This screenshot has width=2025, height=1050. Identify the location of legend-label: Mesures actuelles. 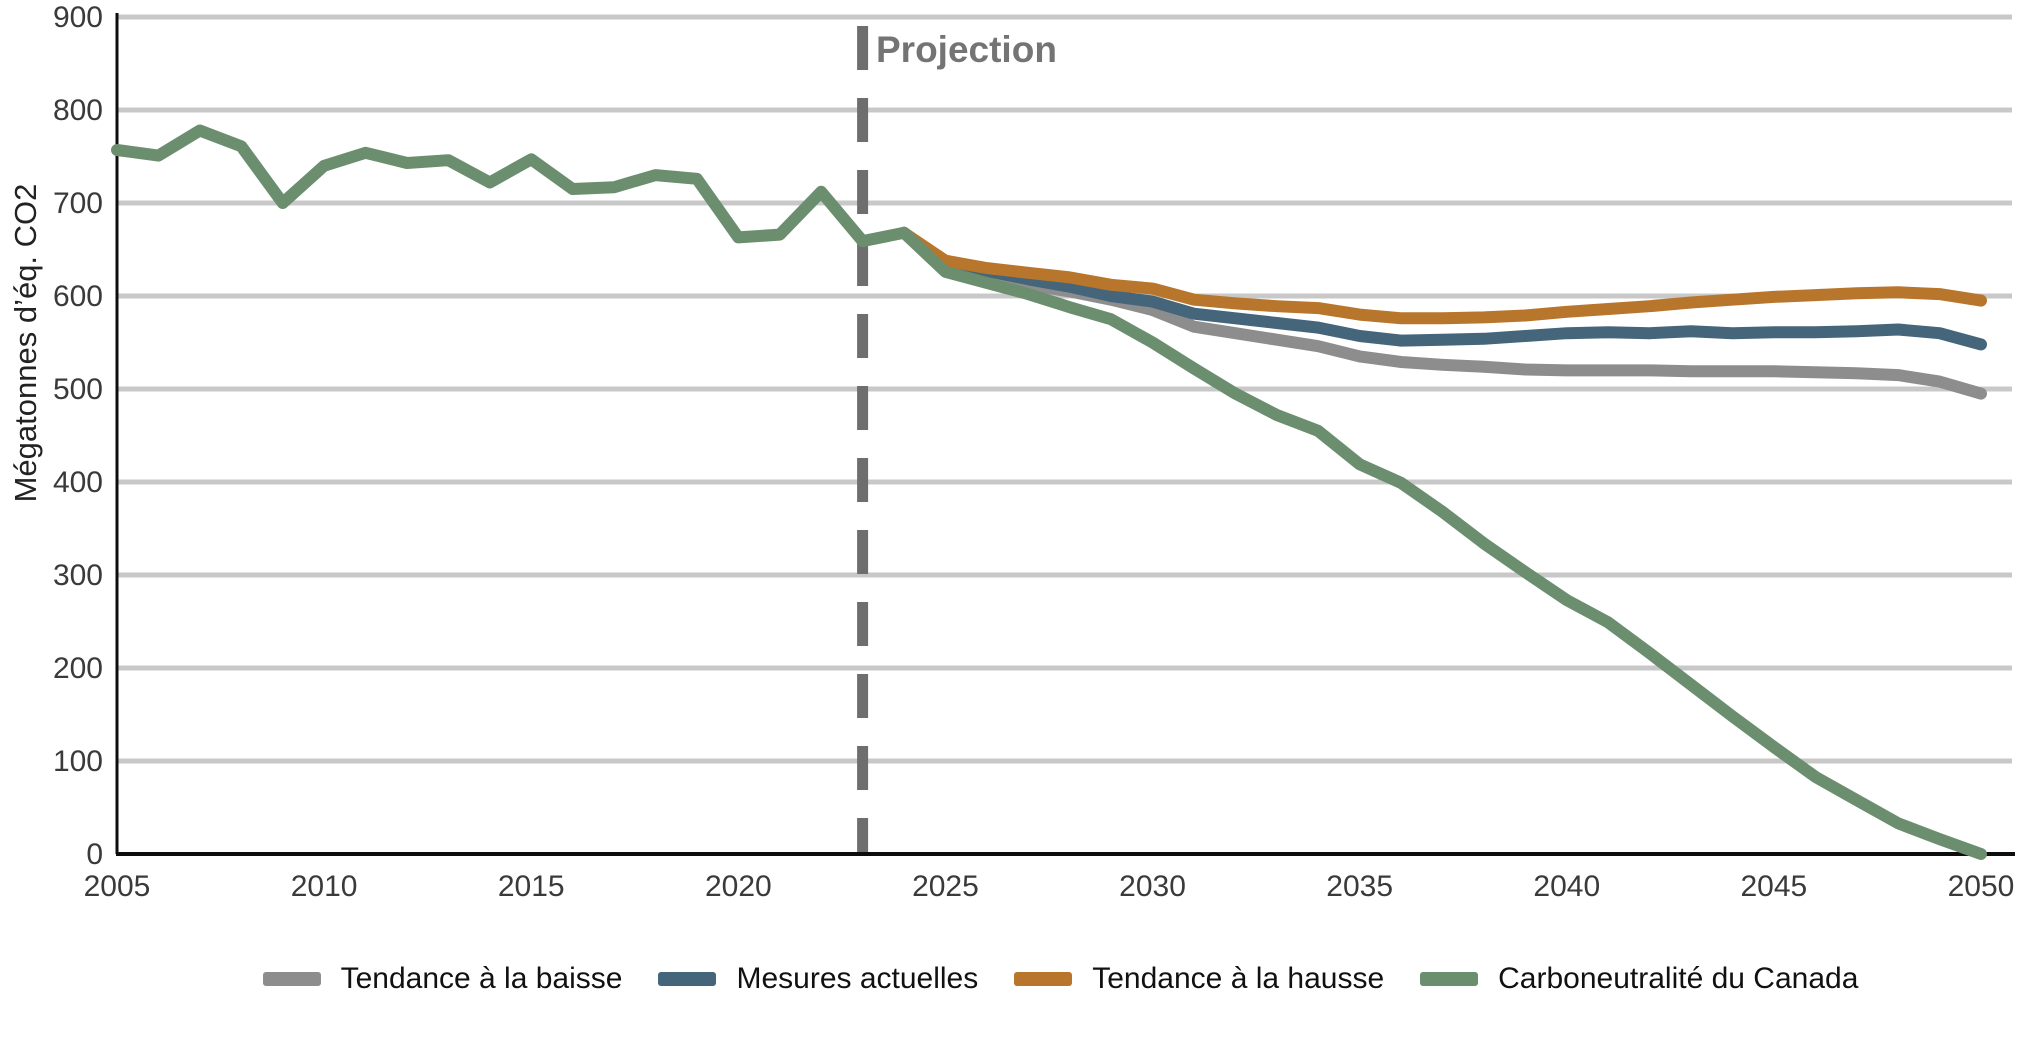
(857, 978).